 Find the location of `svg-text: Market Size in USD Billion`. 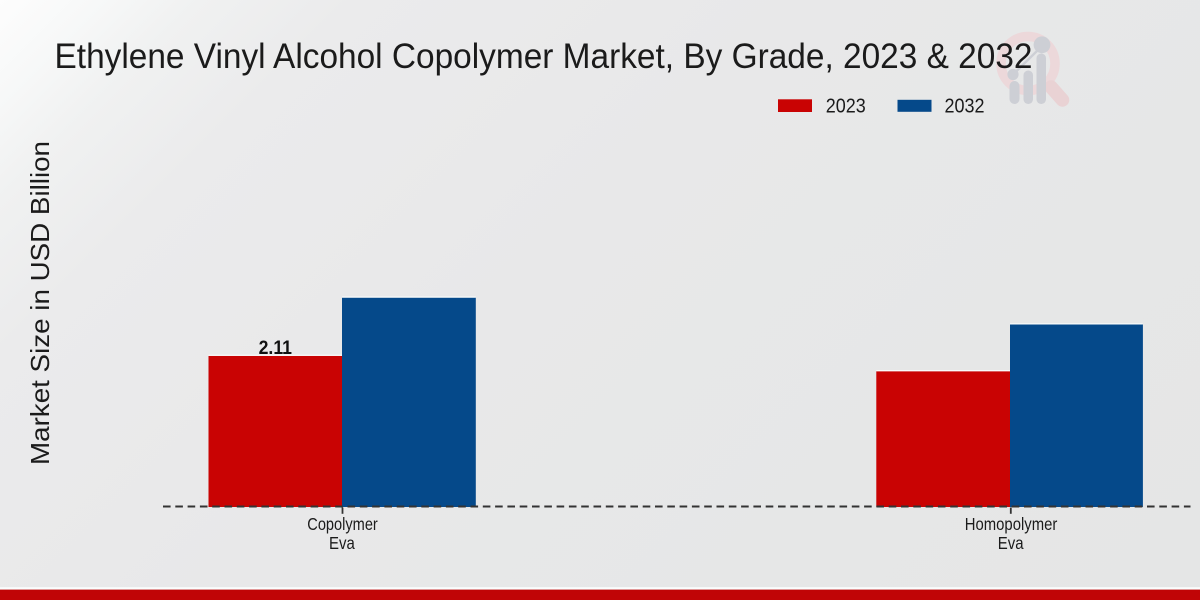

svg-text: Market Size in USD Billion is located at coordinates (40, 303).